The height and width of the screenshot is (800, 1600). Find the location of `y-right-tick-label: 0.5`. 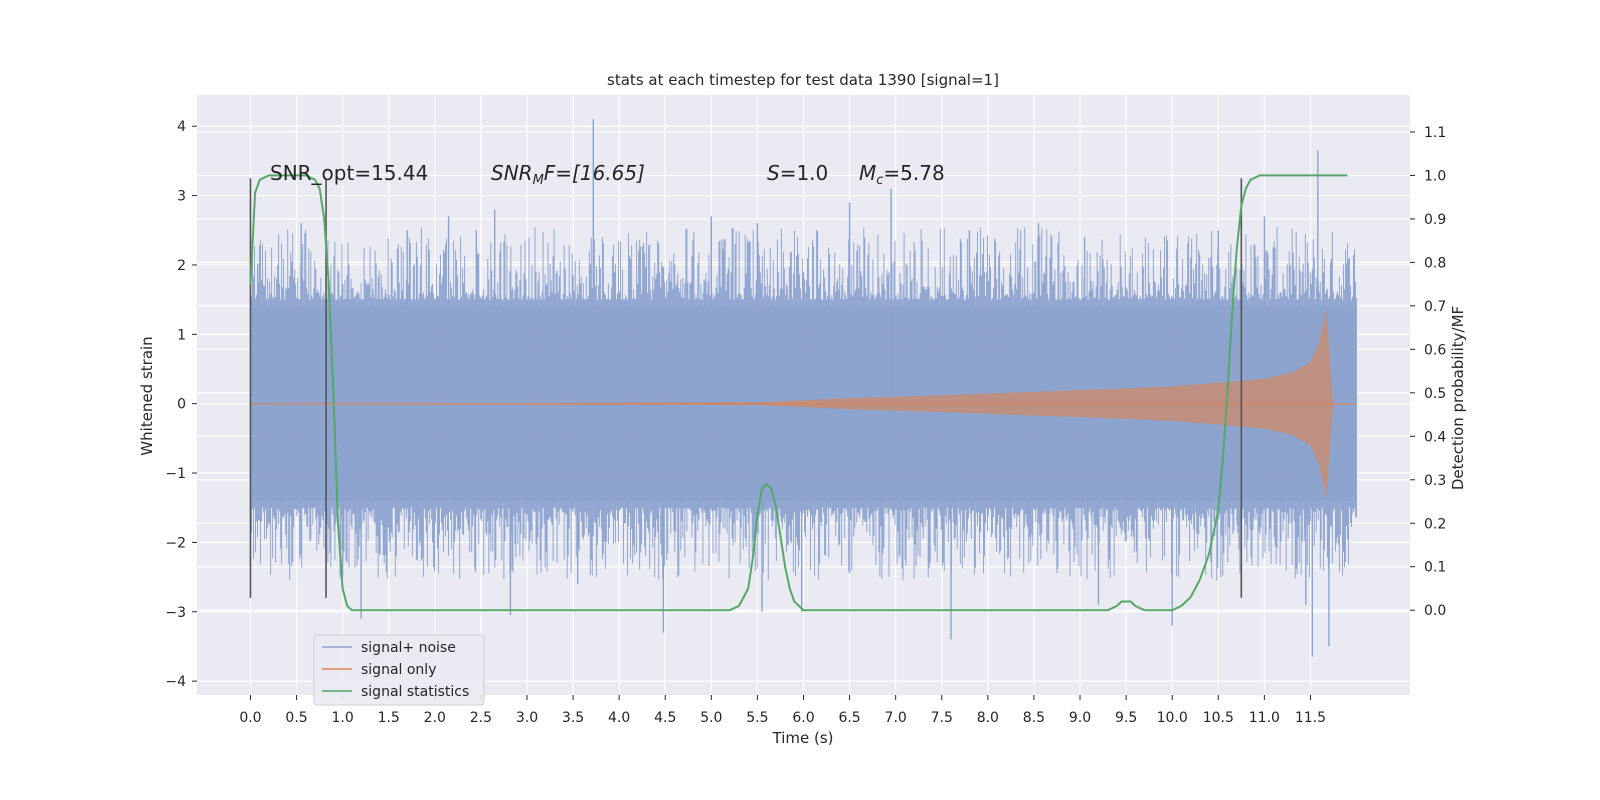

y-right-tick-label: 0.5 is located at coordinates (1435, 394).